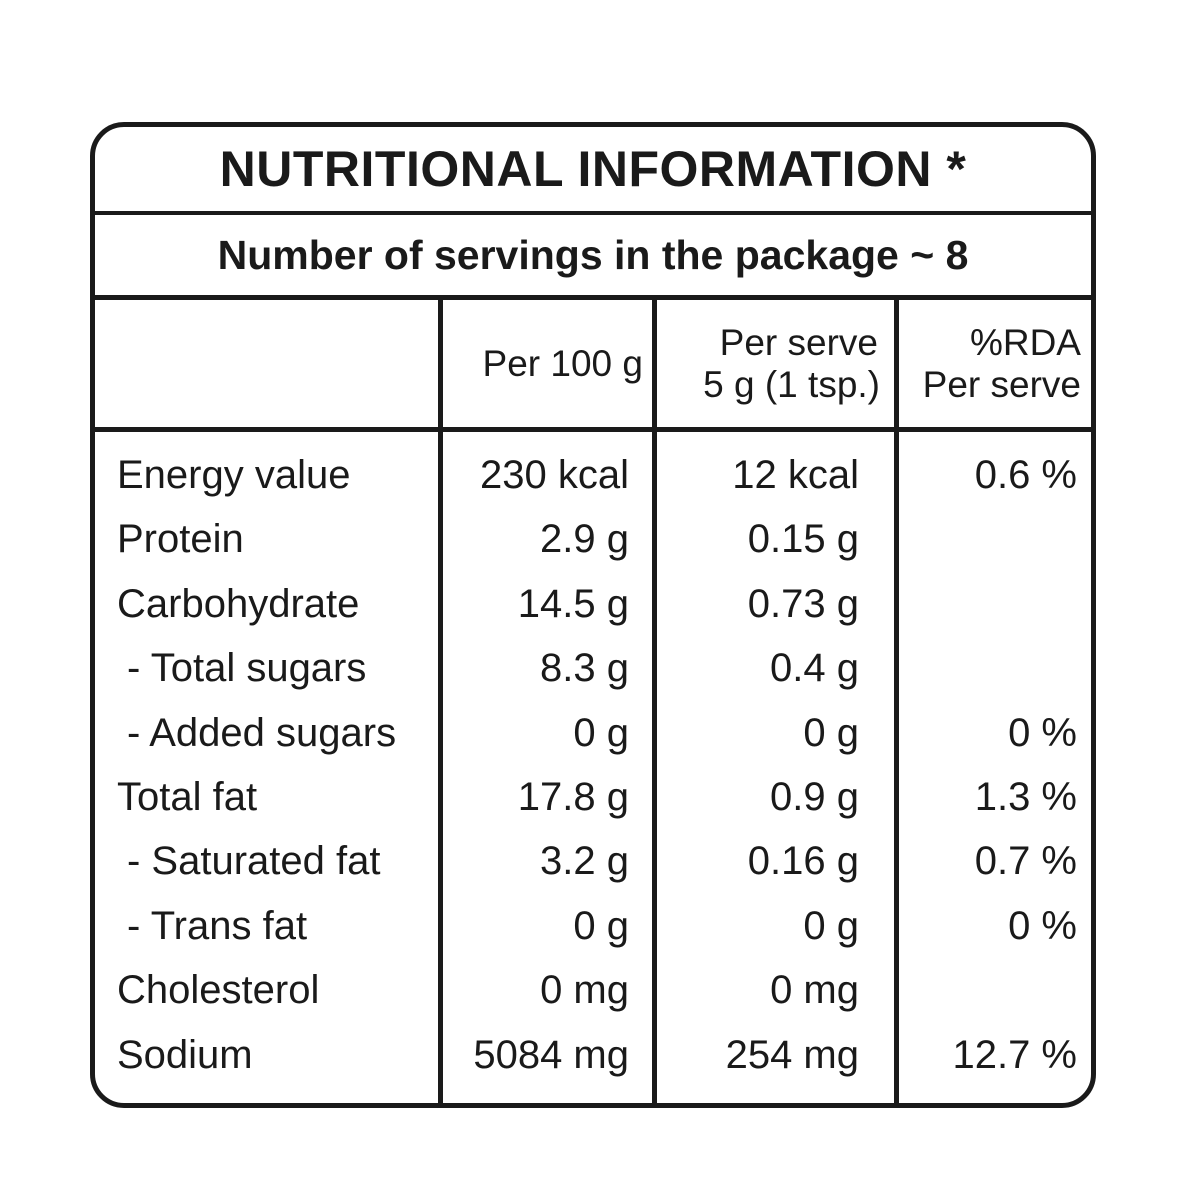 This screenshot has width=1200, height=1200. I want to click on per-serve-value: 0.16 g, so click(803, 861).